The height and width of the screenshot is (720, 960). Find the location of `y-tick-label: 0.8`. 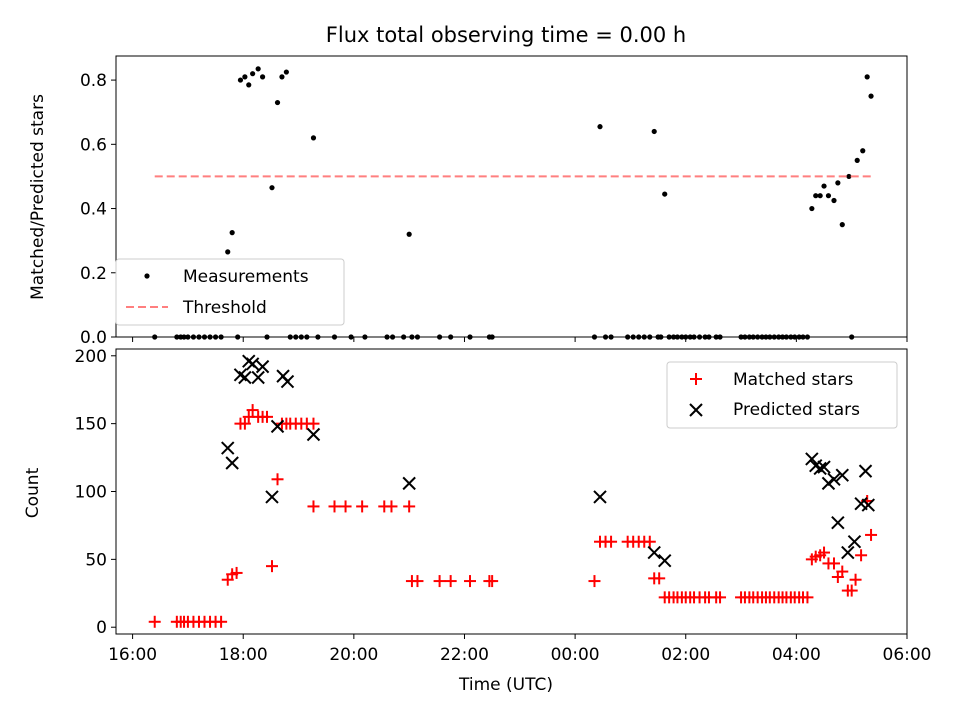

y-tick-label: 0.8 is located at coordinates (93, 81).